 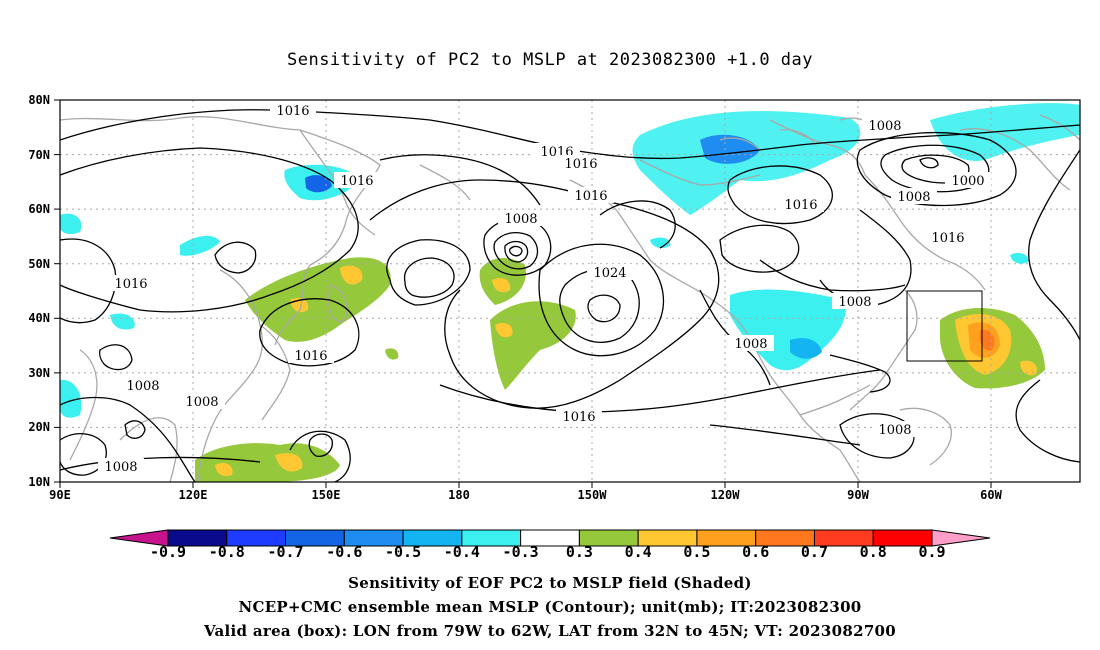 I want to click on lat-tick-label: 70N, so click(x=39, y=155).